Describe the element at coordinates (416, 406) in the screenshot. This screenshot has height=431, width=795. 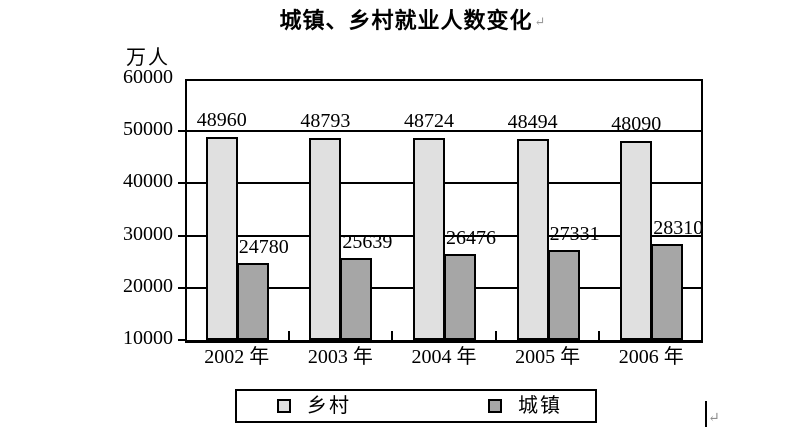
I see `legend: 乡村 城镇` at that location.